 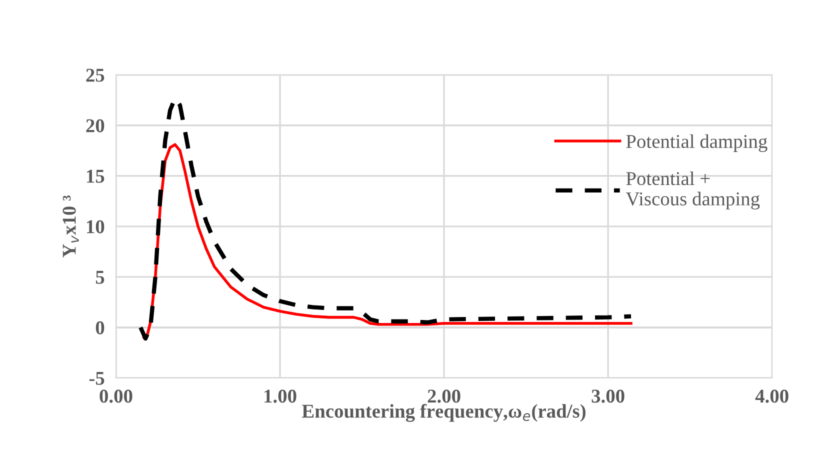 What do you see at coordinates (95, 227) in the screenshot?
I see `y-tick-label: 10` at bounding box center [95, 227].